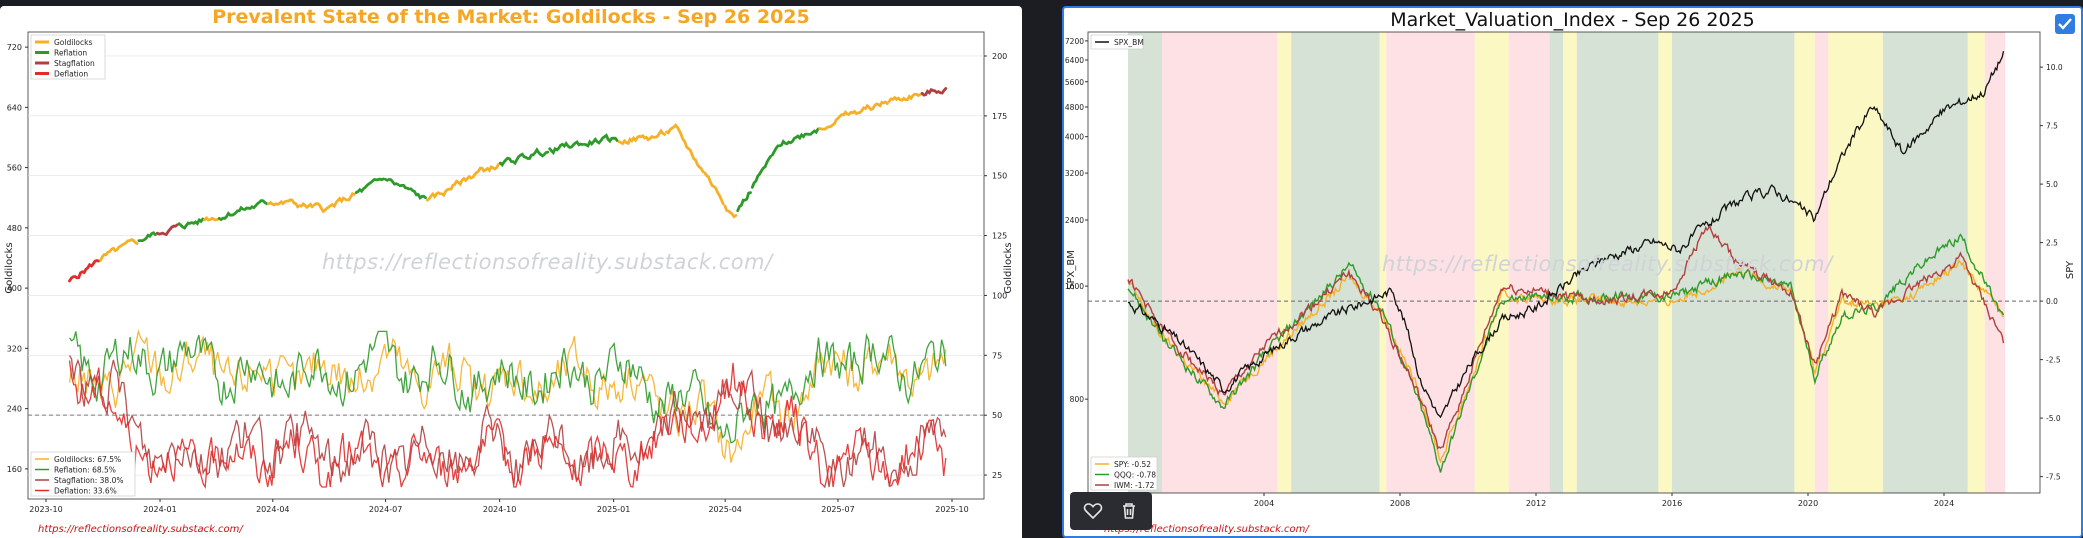 The height and width of the screenshot is (538, 2083). What do you see at coordinates (1672, 503) in the screenshot?
I see `x-tick-label: 2016` at bounding box center [1672, 503].